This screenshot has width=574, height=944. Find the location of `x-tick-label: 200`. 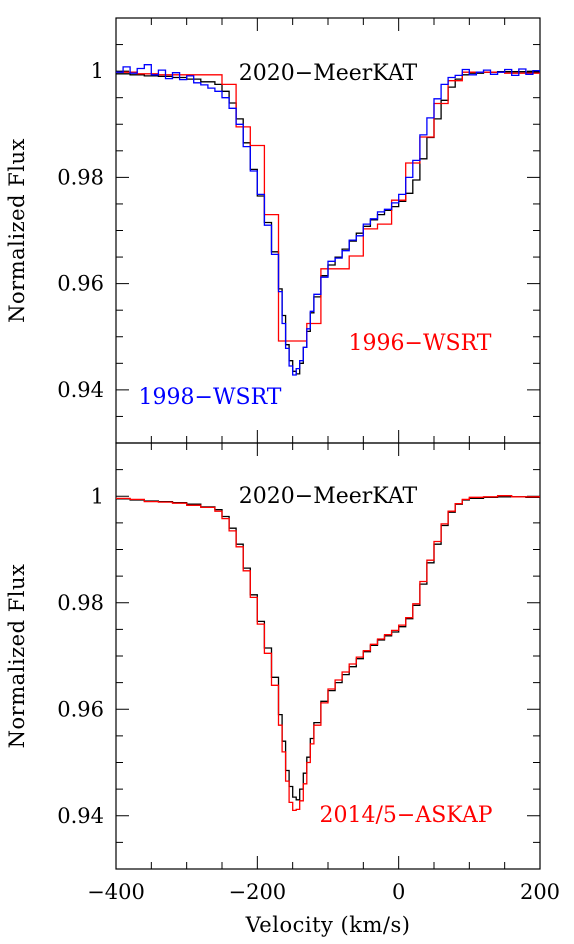

x-tick-label: 200 is located at coordinates (540, 892).